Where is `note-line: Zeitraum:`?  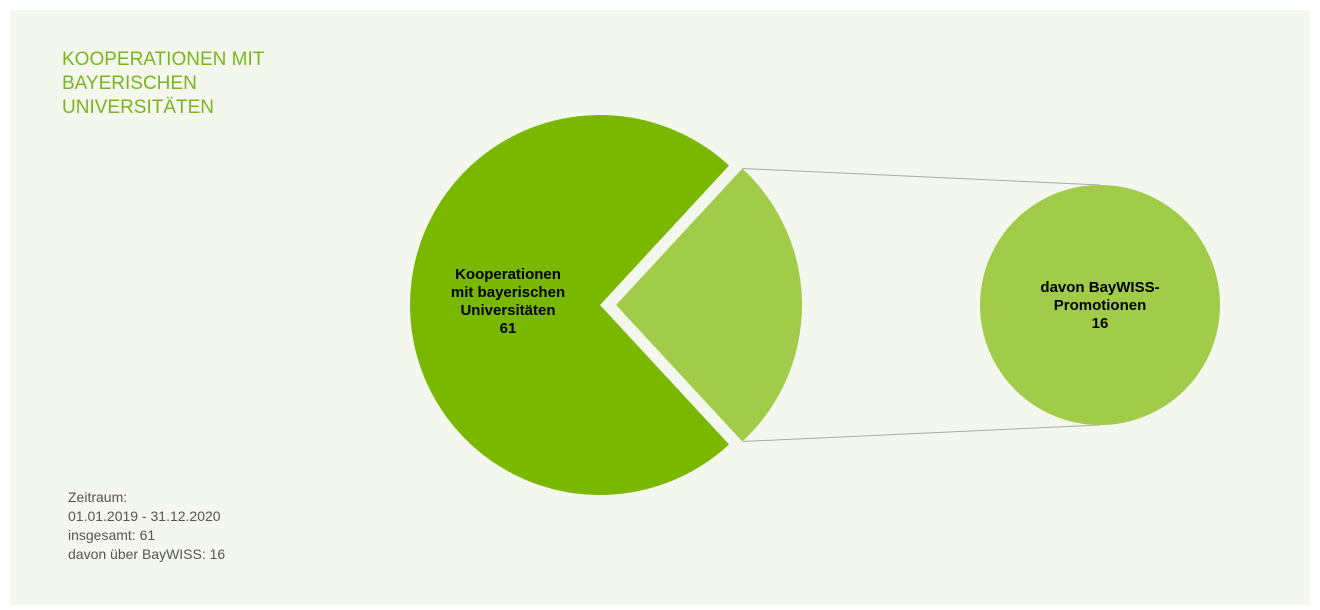 note-line: Zeitraum: is located at coordinates (98, 497).